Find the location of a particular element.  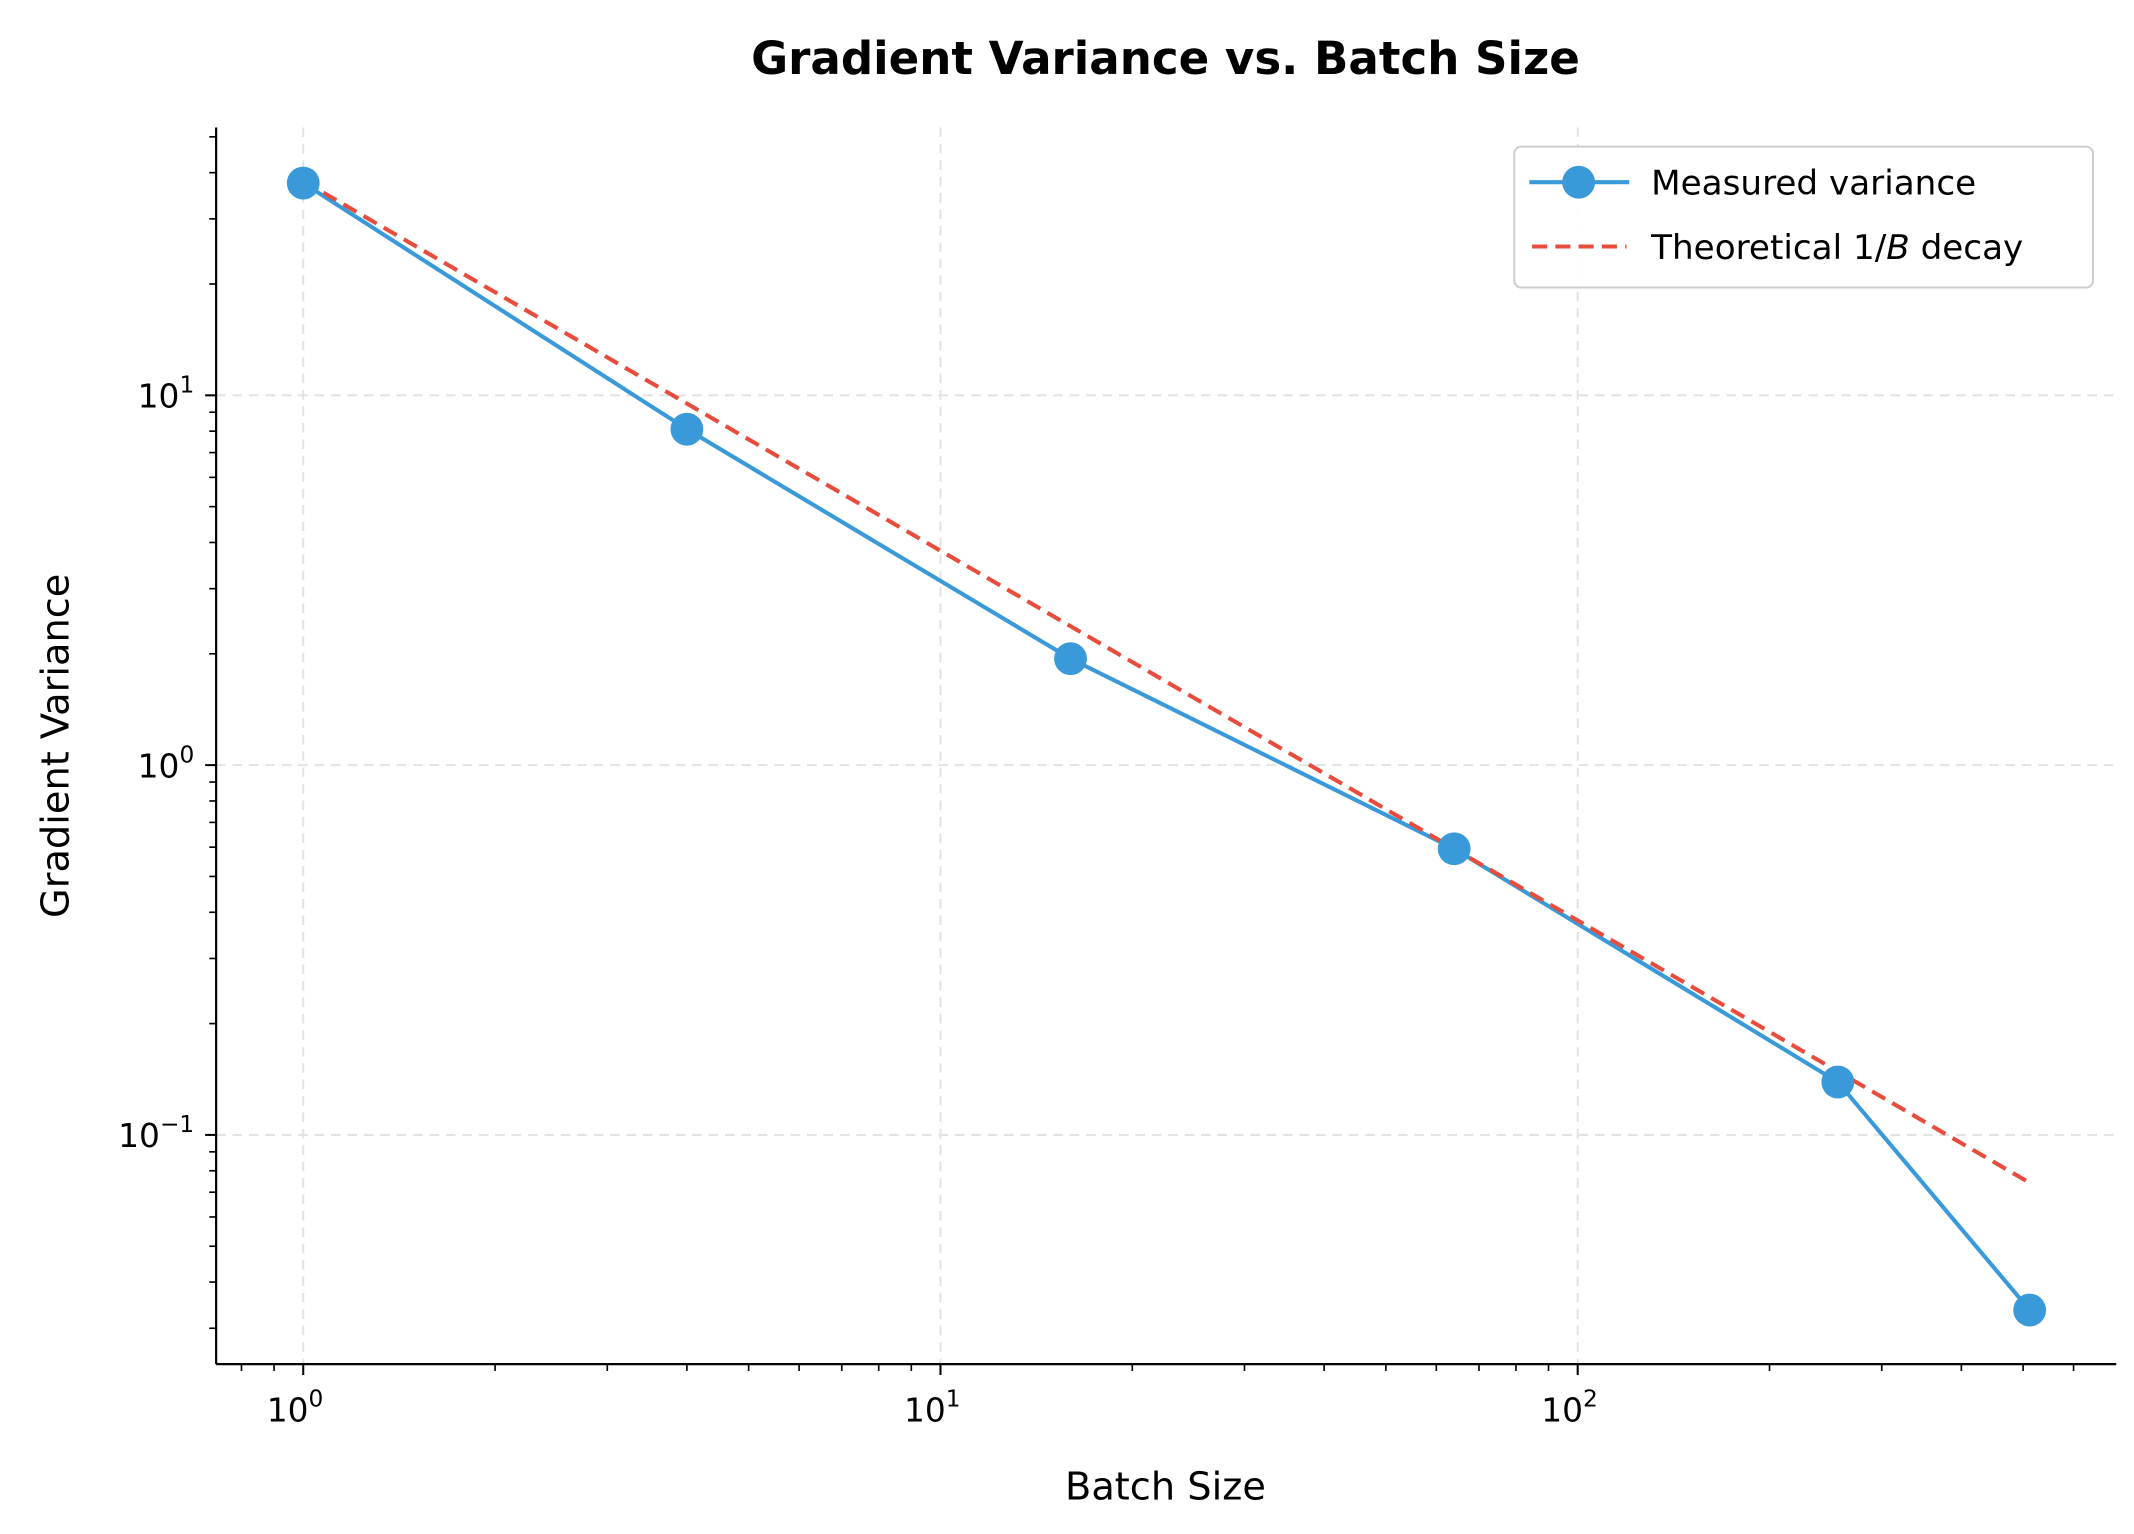

legend-theory-label: Theoretical 1/B decay is located at coordinates (1836, 248).